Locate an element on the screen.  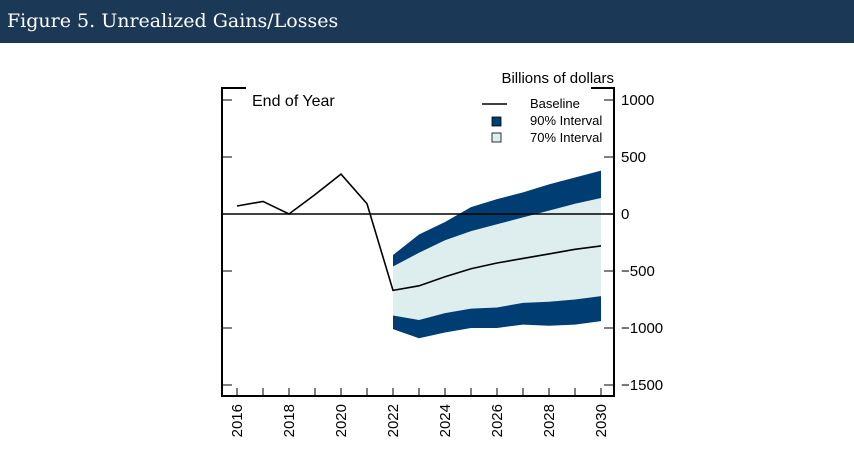
legend: Baseline 90% Interval 70% Interval is located at coordinates (542, 120).